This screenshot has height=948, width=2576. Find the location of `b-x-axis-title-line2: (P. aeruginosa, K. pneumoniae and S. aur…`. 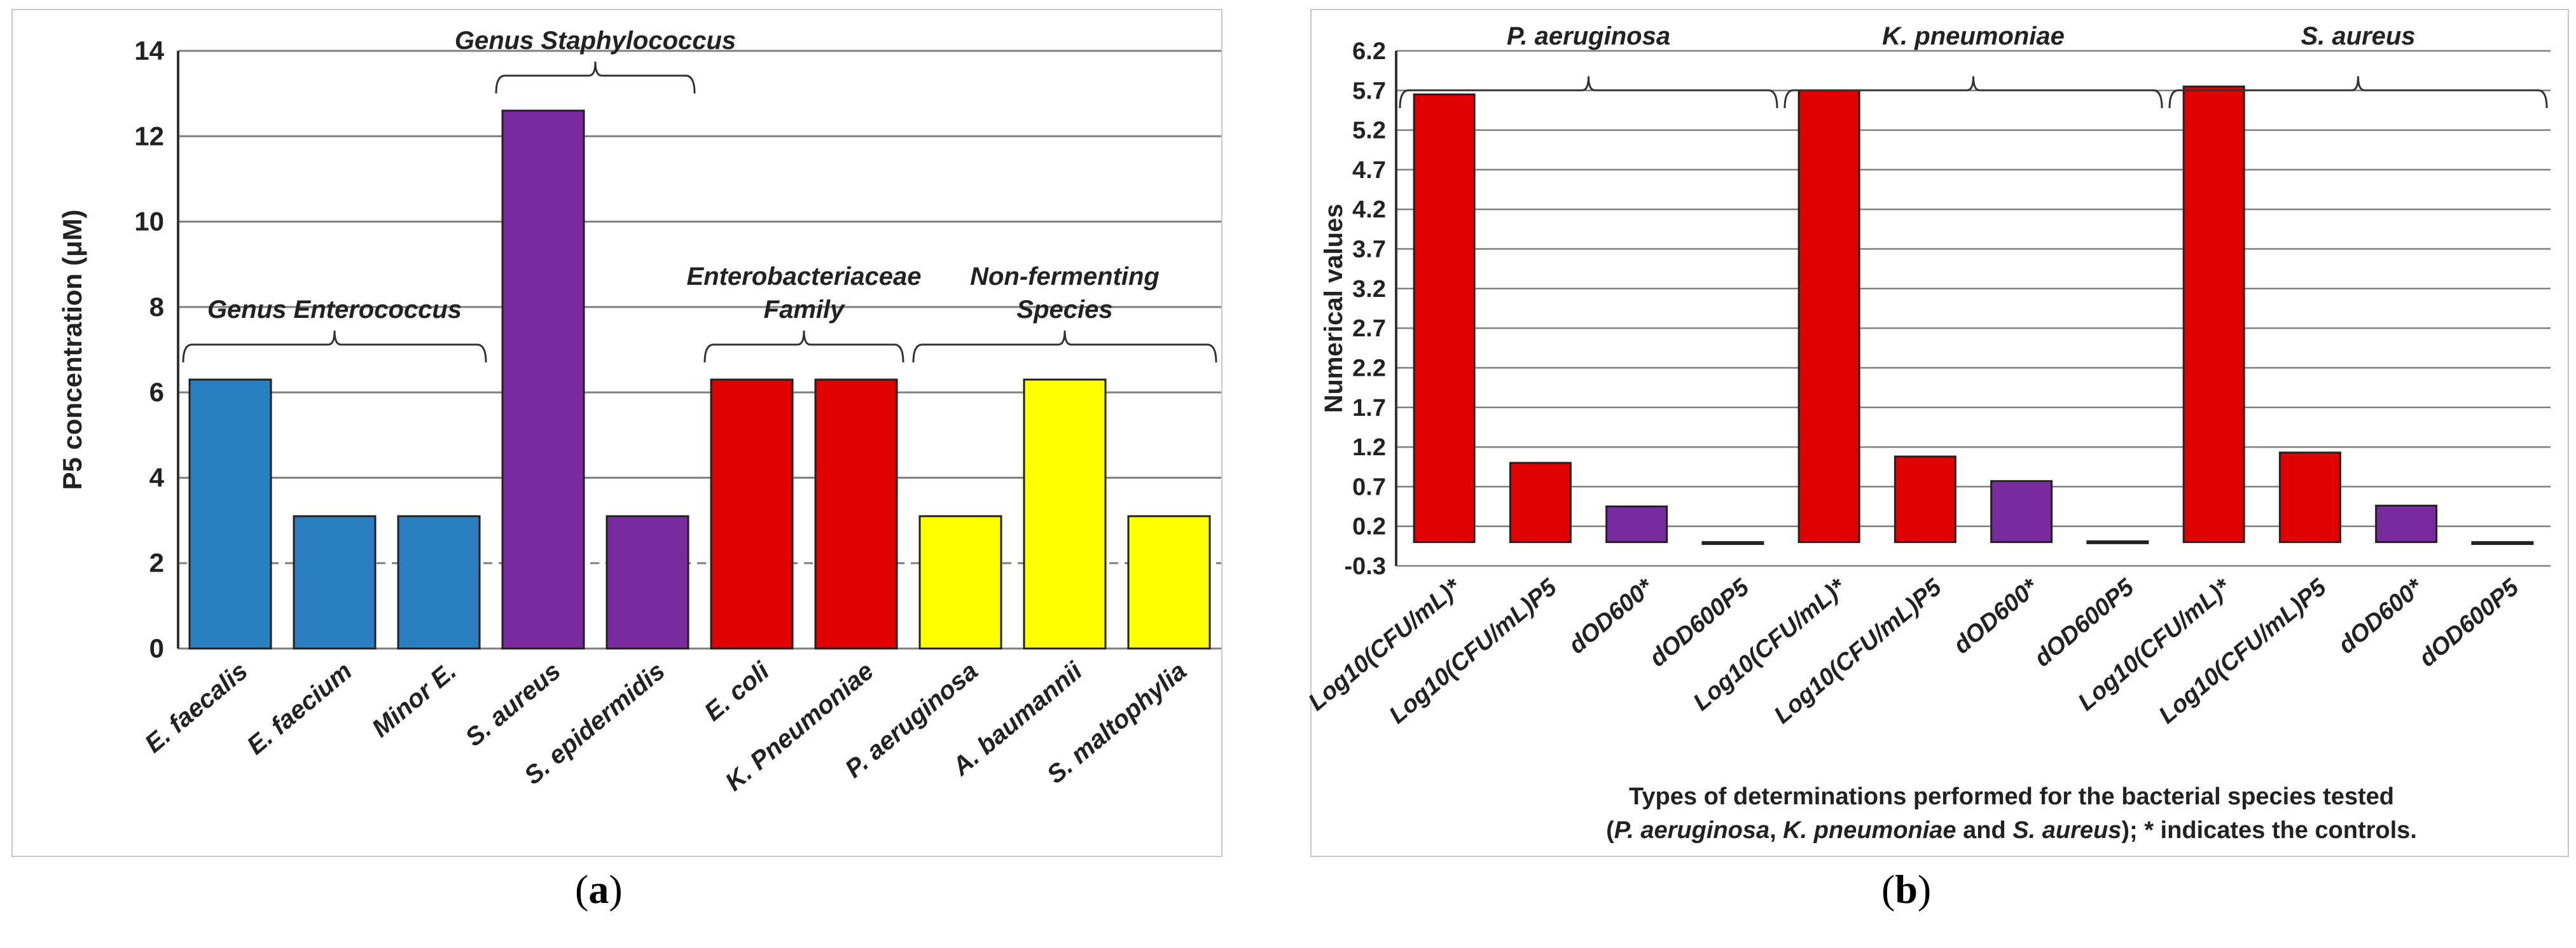

b-x-axis-title-line2: (P. aeruginosa, K. pneumoniae and S. aur… is located at coordinates (2011, 830).